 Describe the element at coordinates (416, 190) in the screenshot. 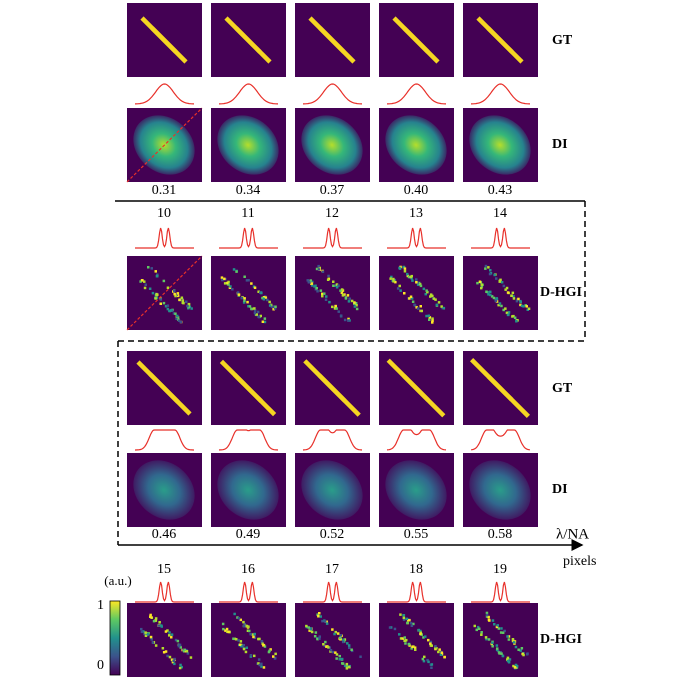

I see `lambda-na-value: 0.40` at that location.